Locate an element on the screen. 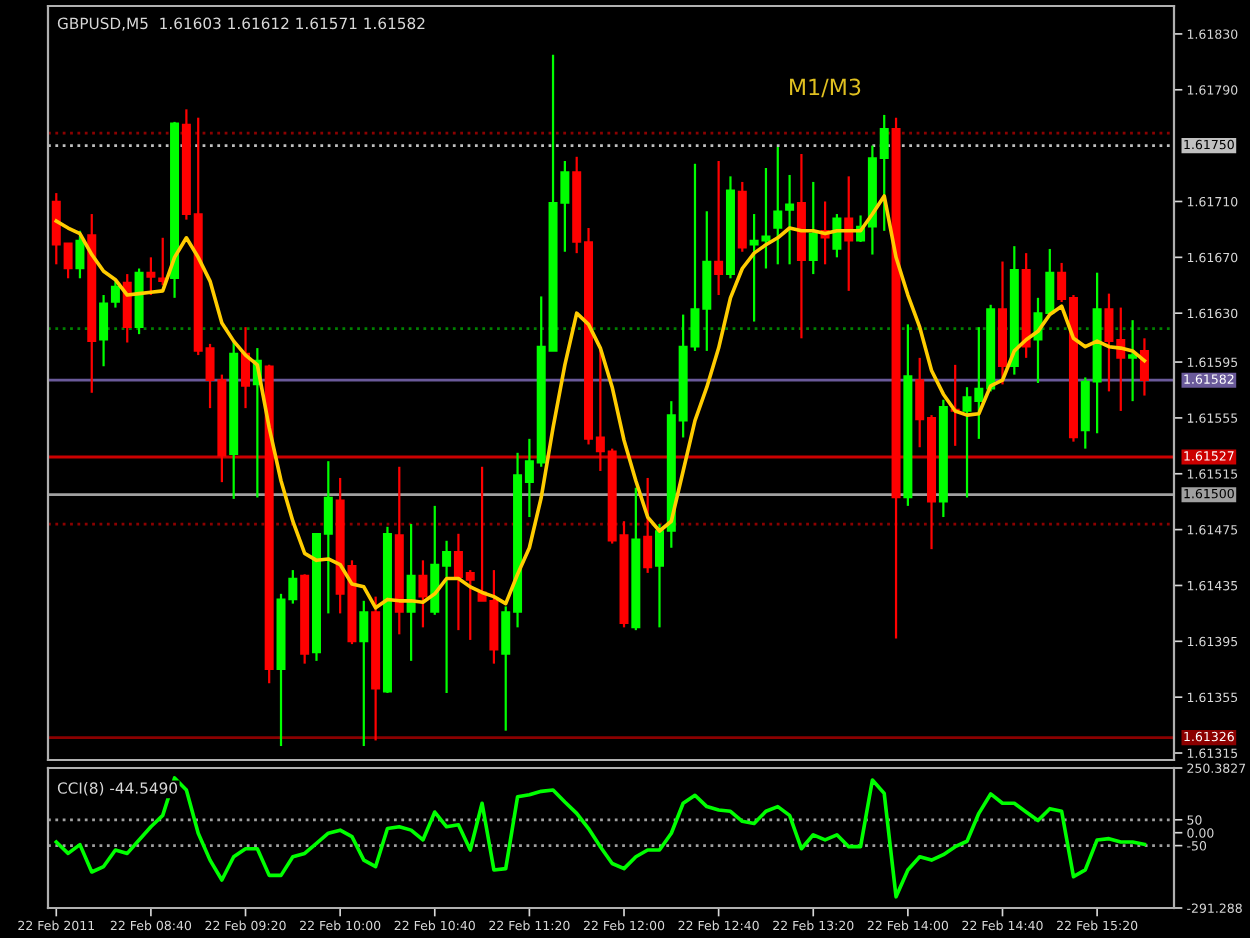 Image resolution: width=1250 pixels, height=938 pixels. annotation: M1/M3 is located at coordinates (825, 88).